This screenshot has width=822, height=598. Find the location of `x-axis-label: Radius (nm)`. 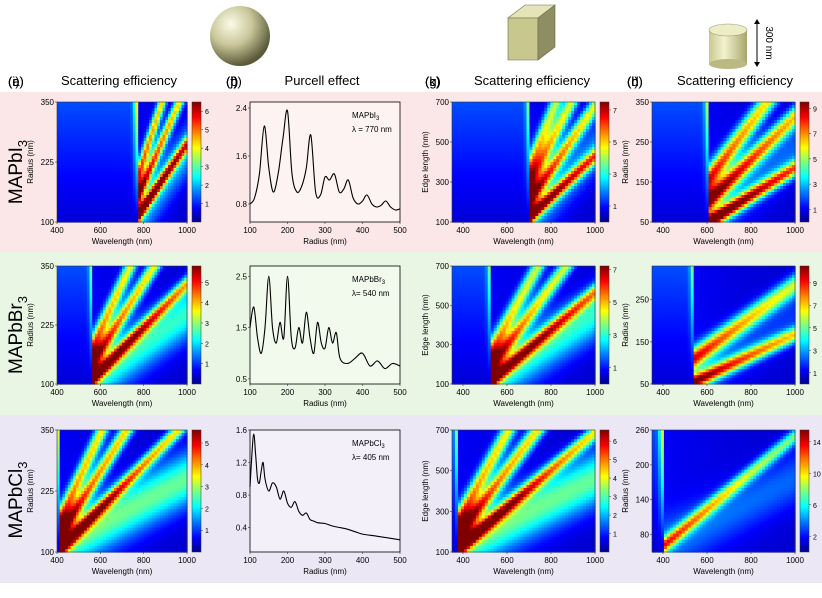

x-axis-label: Radius (nm) is located at coordinates (325, 241).